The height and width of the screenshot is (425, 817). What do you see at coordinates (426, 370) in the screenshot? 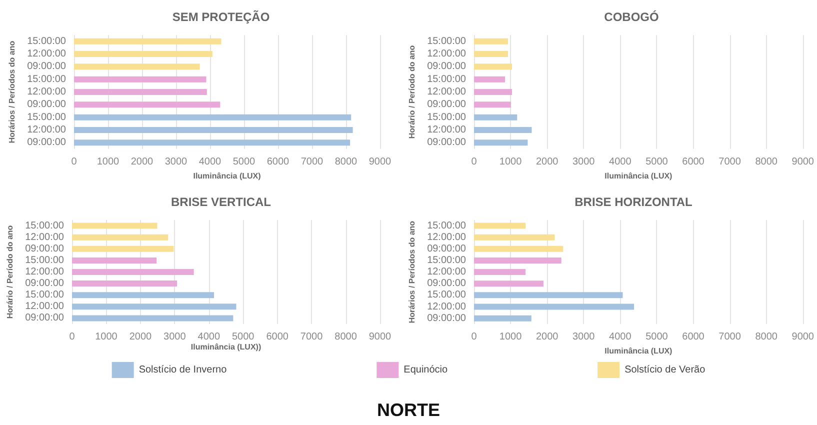
I see `legend-label: Equinócio` at bounding box center [426, 370].